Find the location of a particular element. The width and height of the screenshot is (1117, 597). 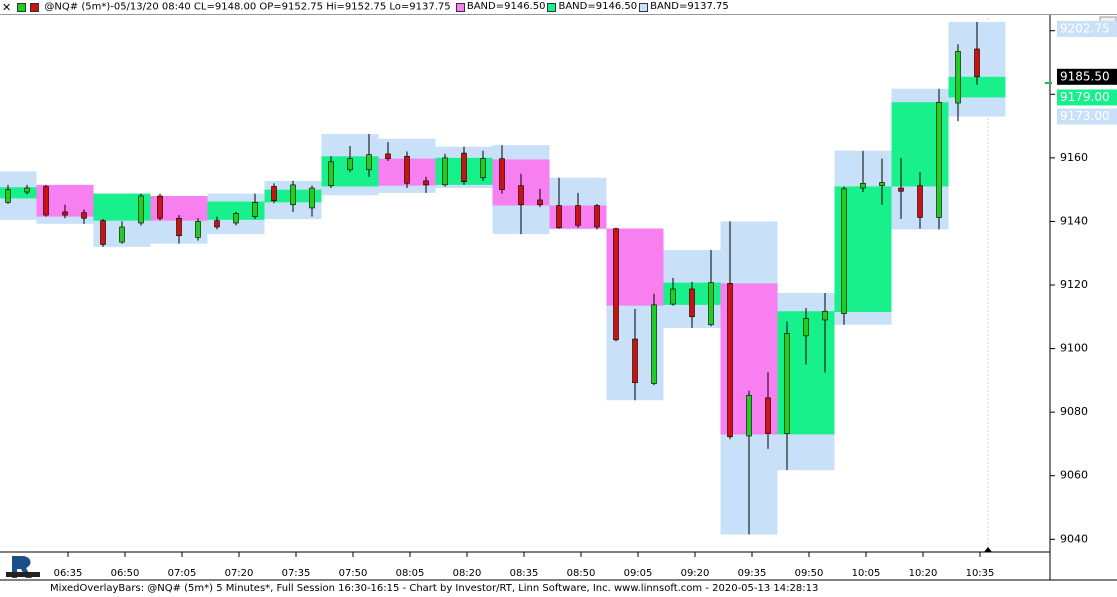

y-tick-label: 9160 is located at coordinates (1074, 157).